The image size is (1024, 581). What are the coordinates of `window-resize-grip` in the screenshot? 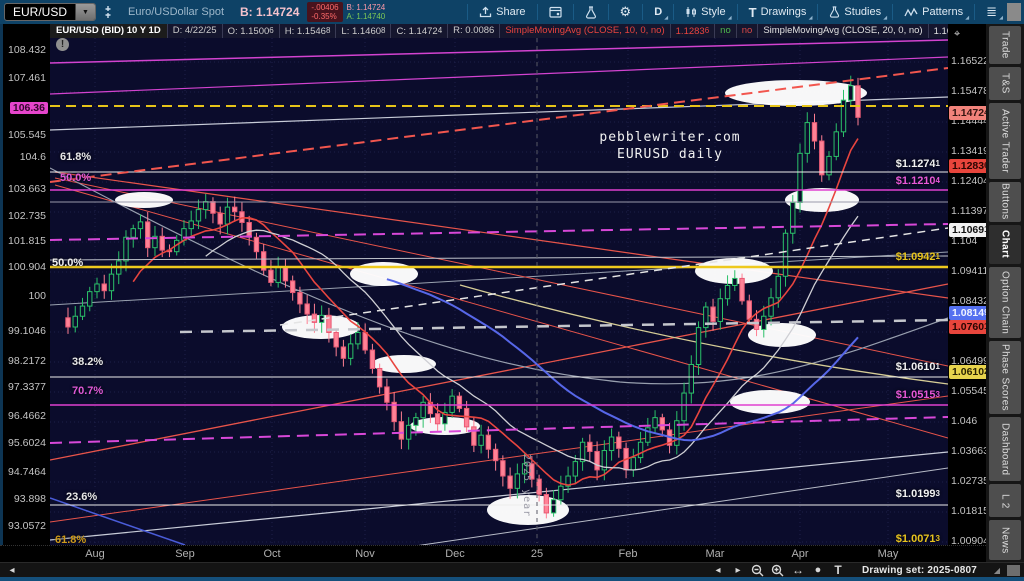 It's located at (1013, 570).